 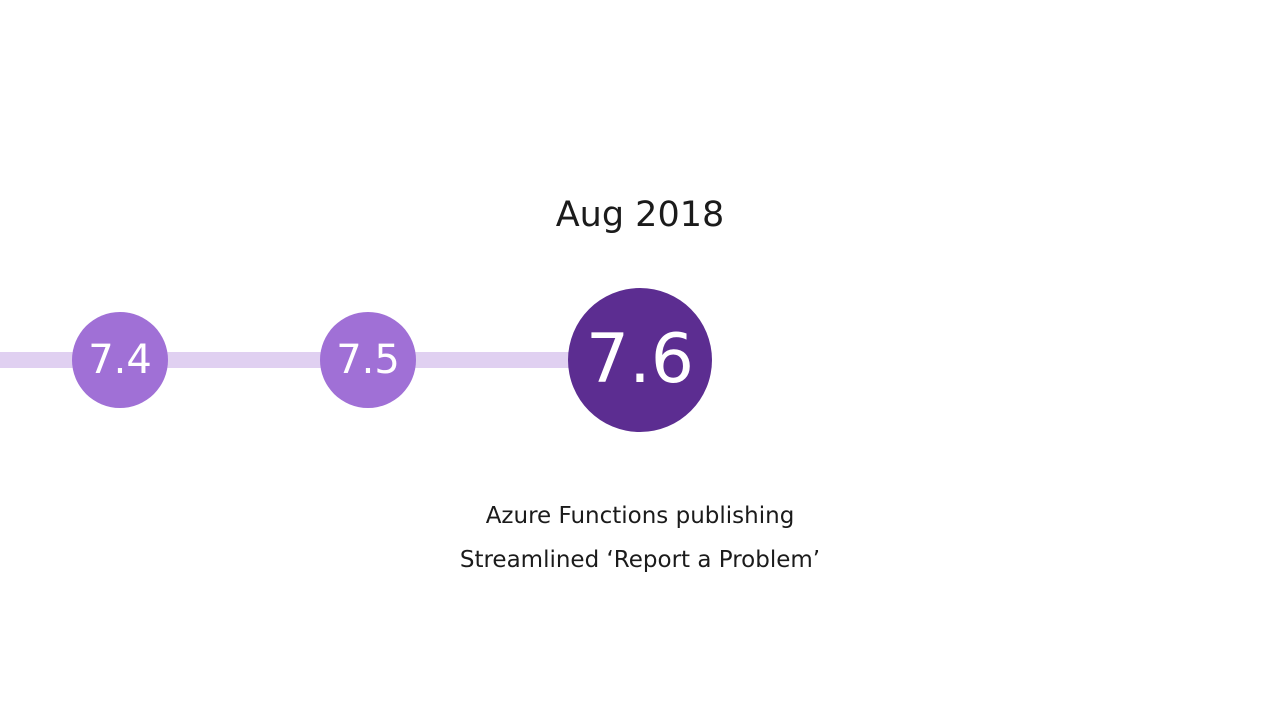 I want to click on current-version-label: 7.6, so click(x=640, y=359).